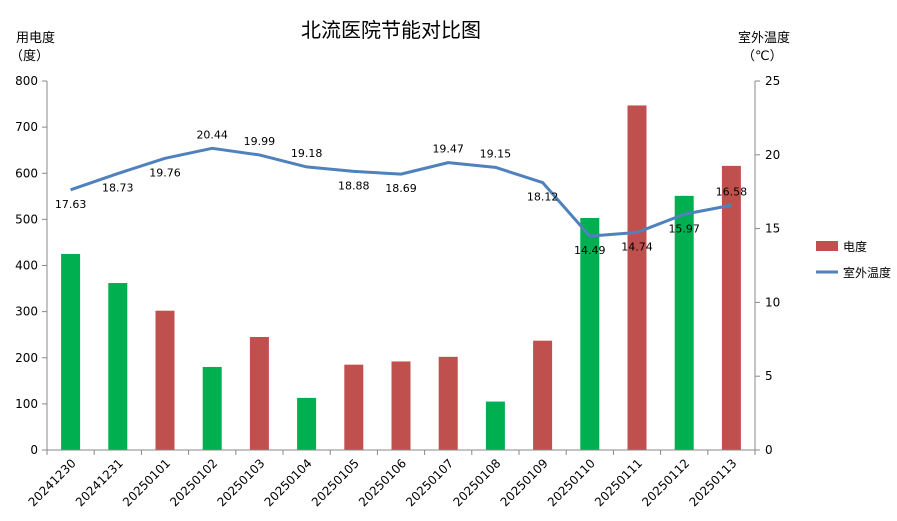 The width and height of the screenshot is (897, 521). I want to click on x-tick-label: 20250106, so click(382, 482).